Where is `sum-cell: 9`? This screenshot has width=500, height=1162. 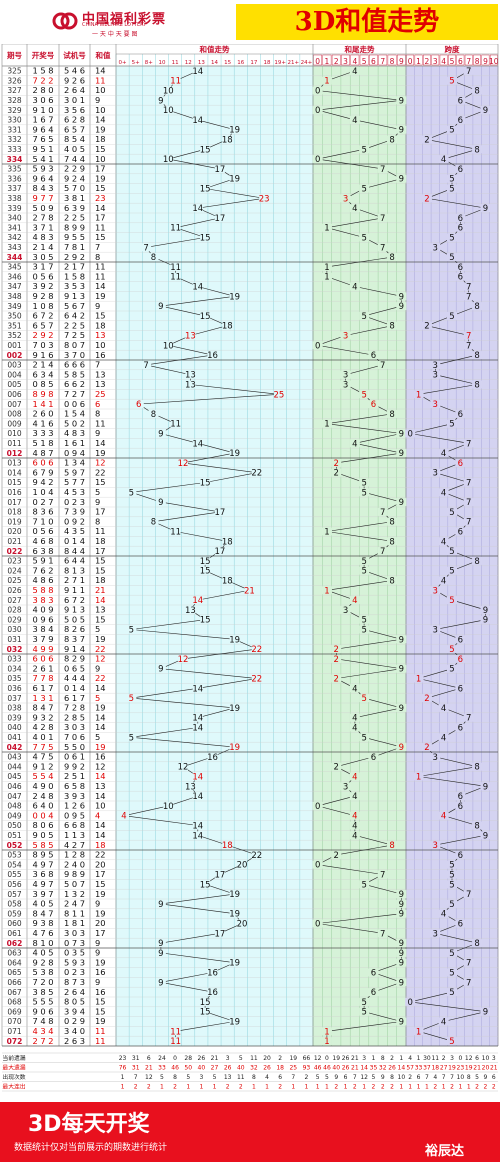 sum-cell: 9 is located at coordinates (97, 953).